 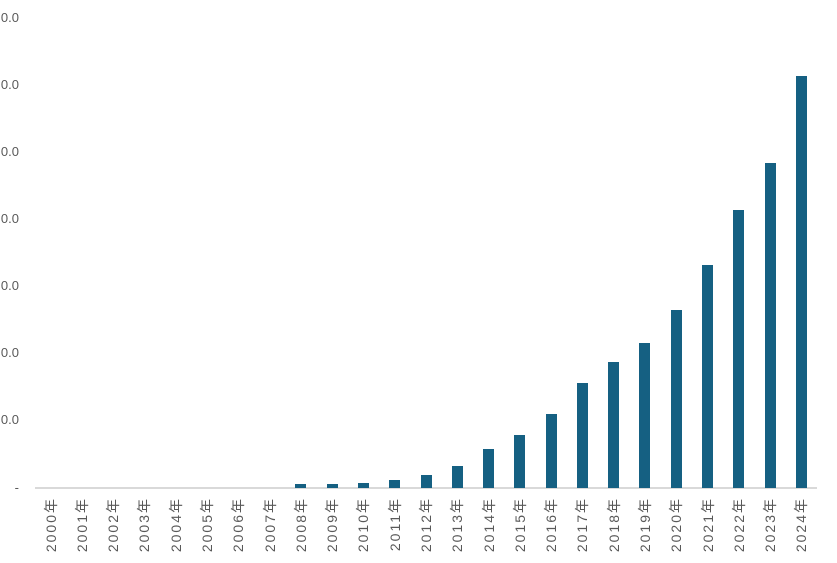 What do you see at coordinates (81, 525) in the screenshot?
I see `x-tick-label: 2001年` at bounding box center [81, 525].